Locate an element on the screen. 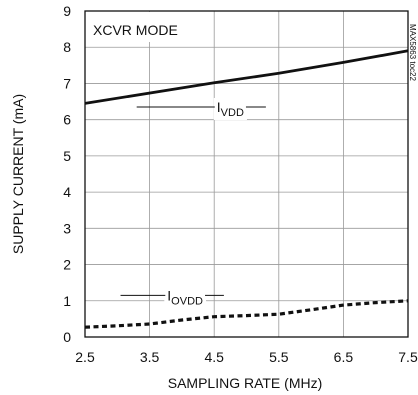 The height and width of the screenshot is (395, 418). series-label-iovdd: IOVDD is located at coordinates (185, 297).